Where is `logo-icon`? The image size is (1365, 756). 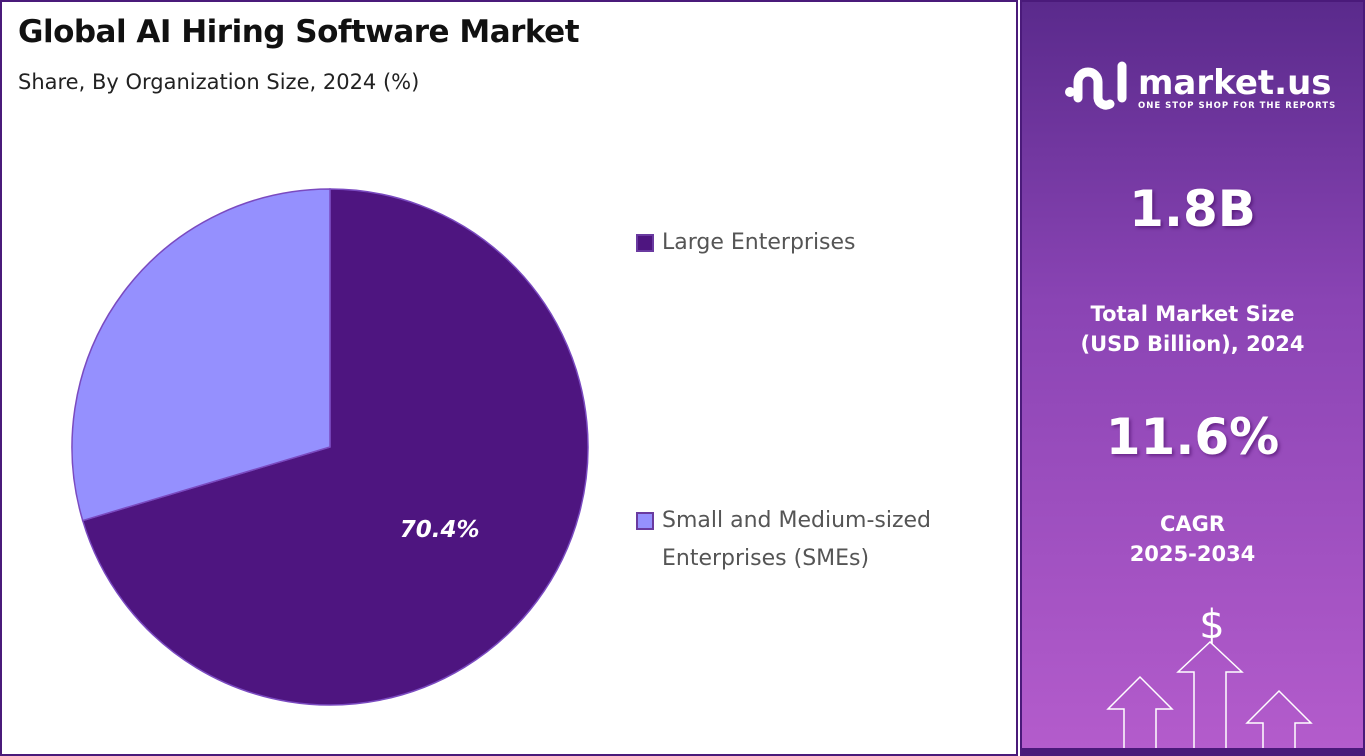 logo-icon is located at coordinates (1096, 85).